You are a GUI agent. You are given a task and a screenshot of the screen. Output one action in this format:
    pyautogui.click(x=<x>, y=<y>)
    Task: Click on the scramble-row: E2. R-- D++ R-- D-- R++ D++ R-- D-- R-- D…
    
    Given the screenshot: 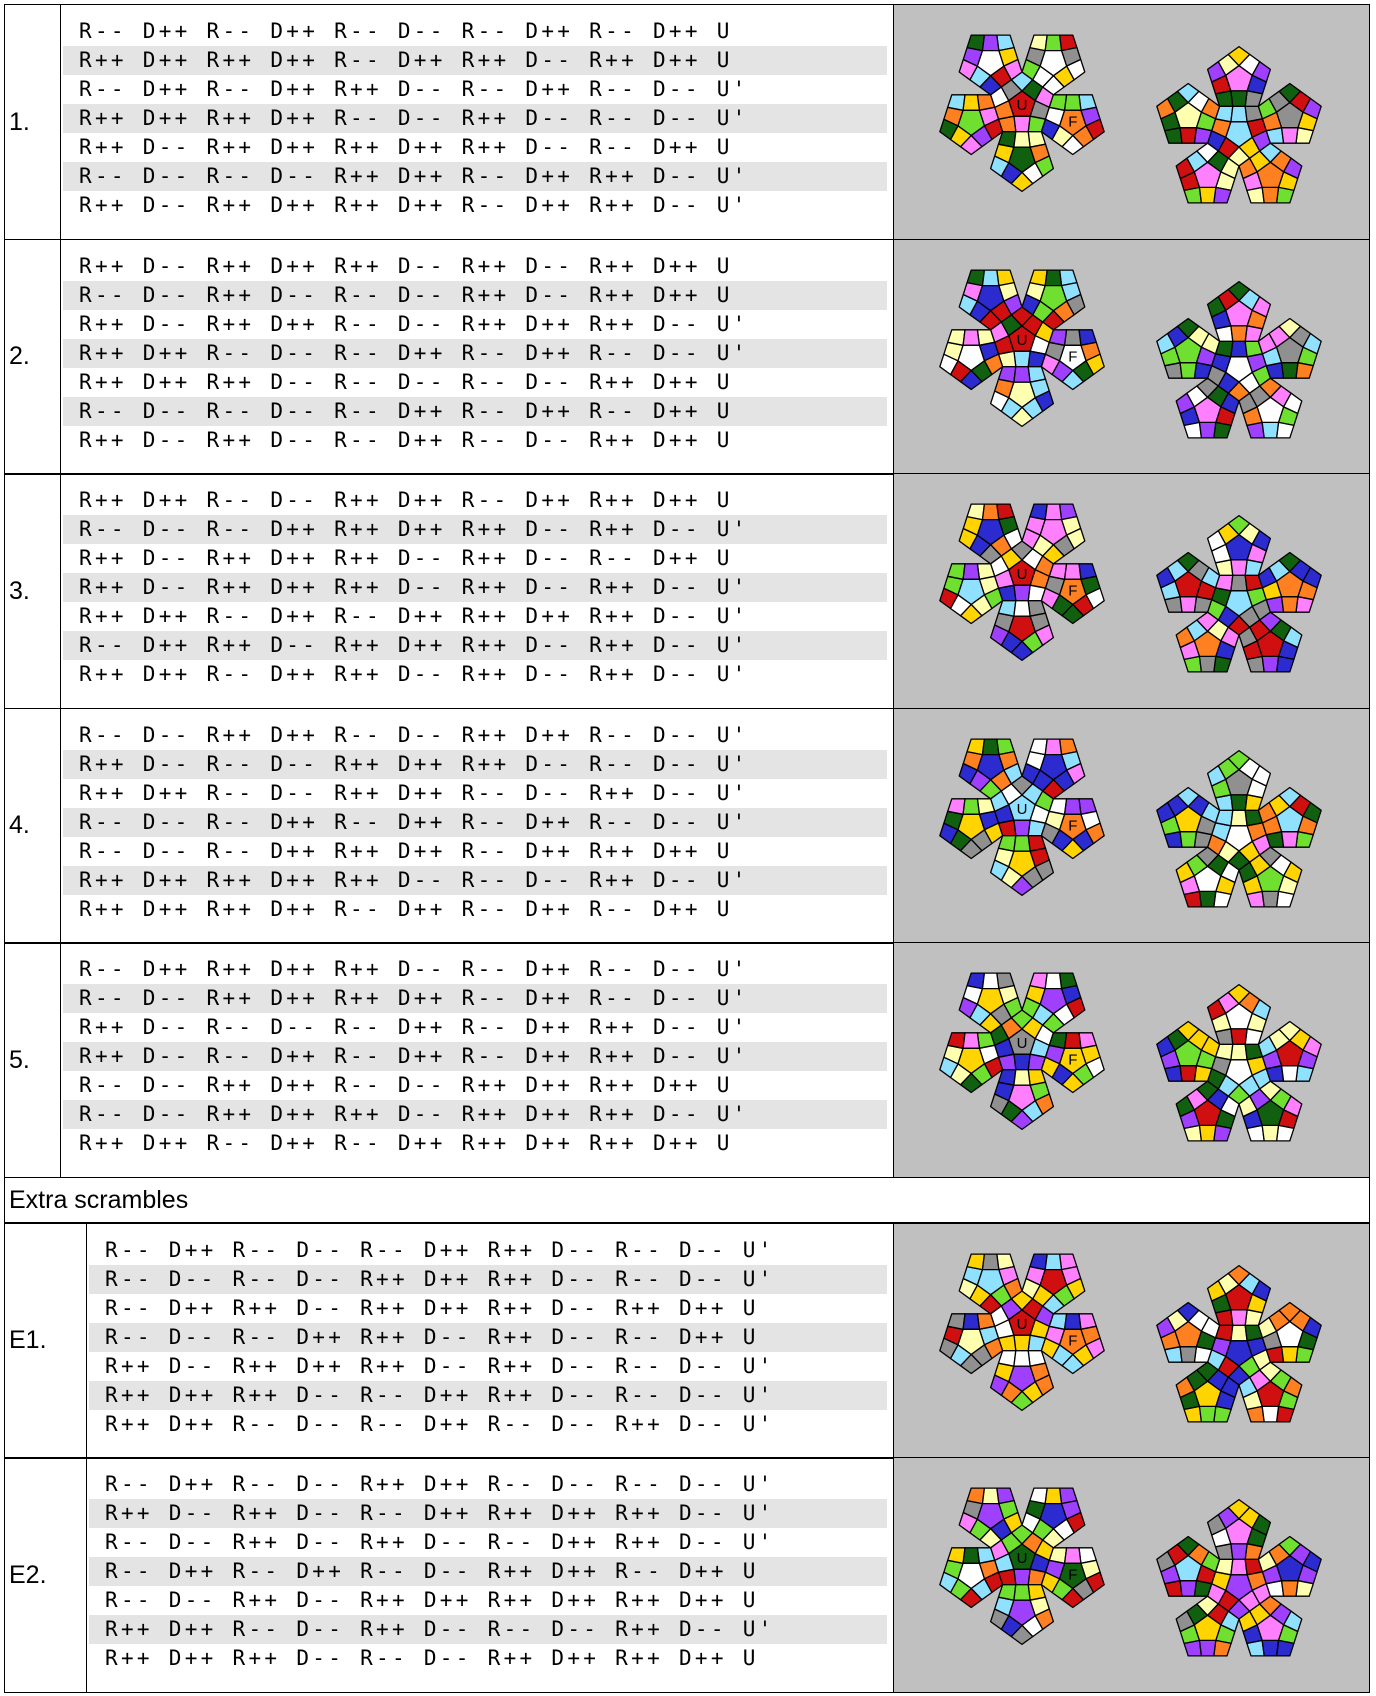 What is the action you would take?
    pyautogui.click(x=687, y=1575)
    